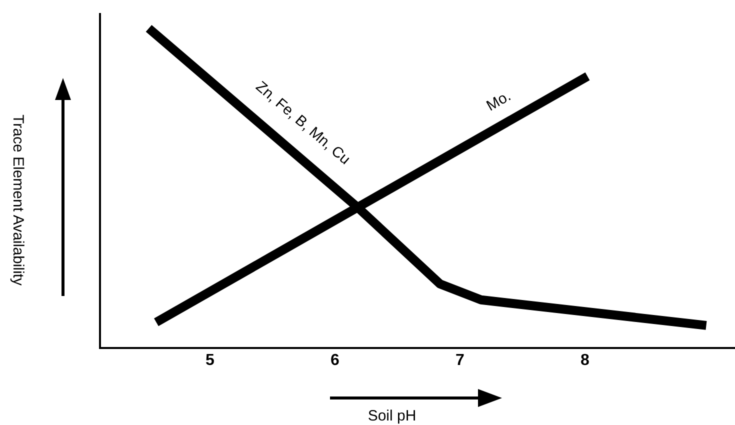  Describe the element at coordinates (18, 200) in the screenshot. I see `y-axis-title: Trace Element Availability` at that location.